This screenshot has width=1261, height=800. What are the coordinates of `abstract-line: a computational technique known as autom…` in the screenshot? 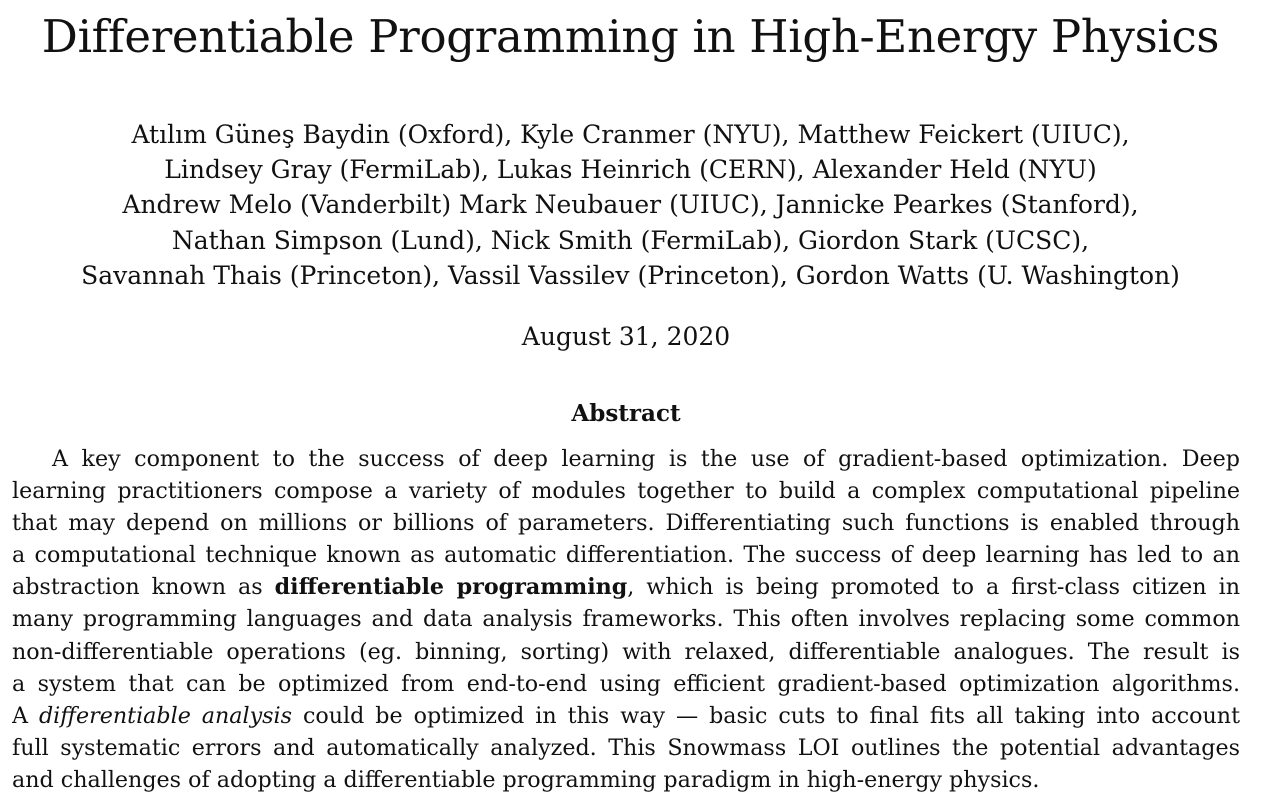 It's located at (626, 555).